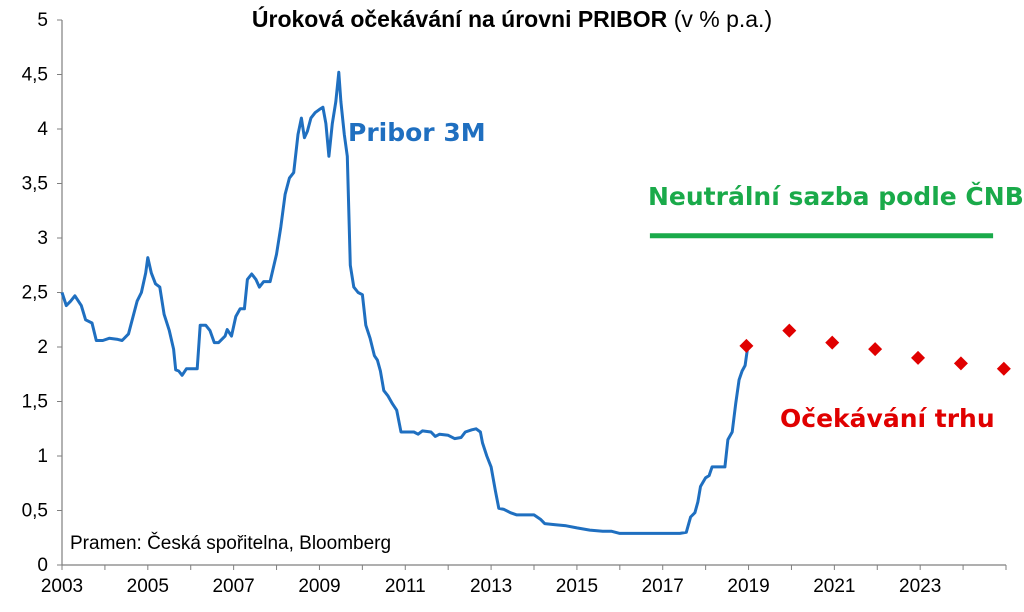  What do you see at coordinates (35, 402) in the screenshot?
I see `y-tick-label: 1,5` at bounding box center [35, 402].